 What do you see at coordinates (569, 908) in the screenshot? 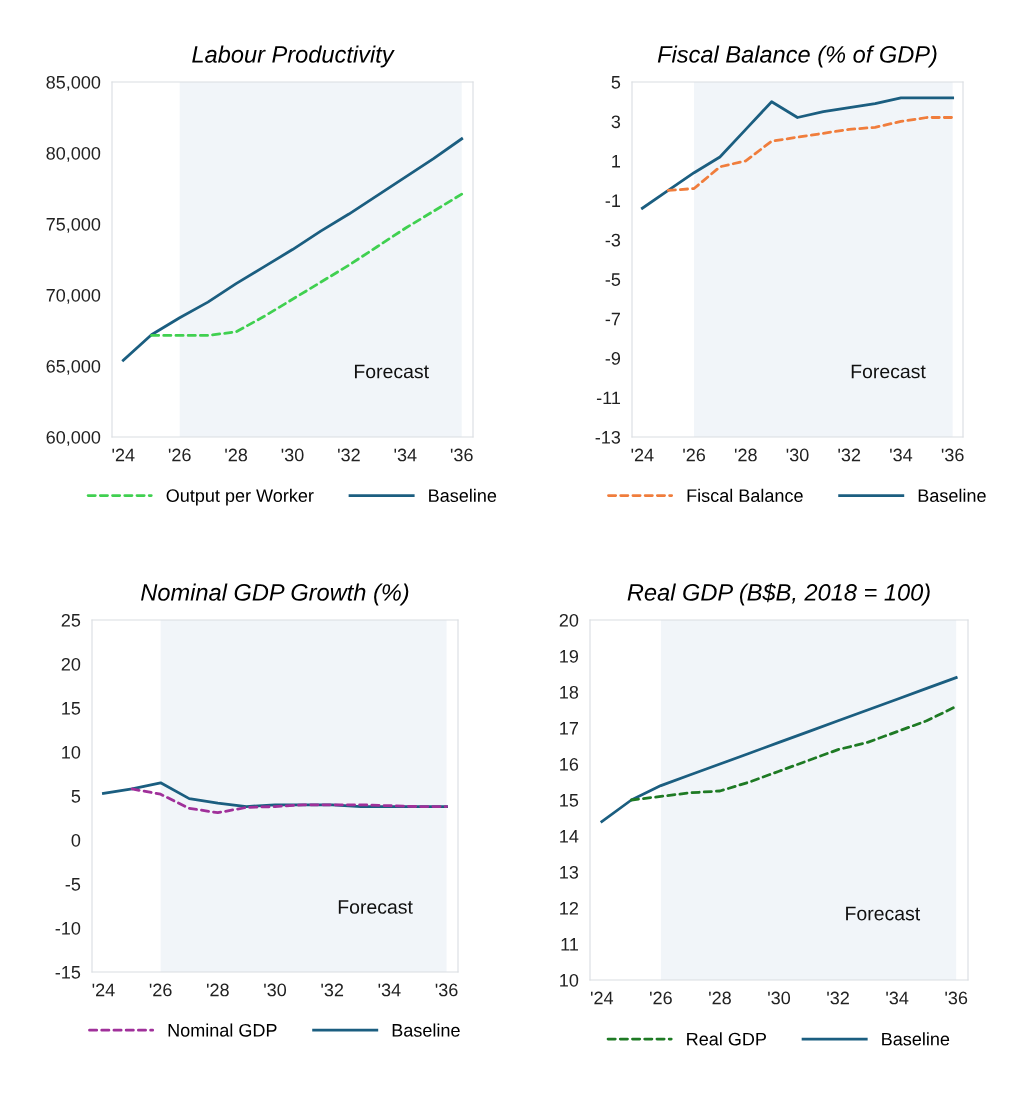
I see `y-tick-label: 12` at bounding box center [569, 908].